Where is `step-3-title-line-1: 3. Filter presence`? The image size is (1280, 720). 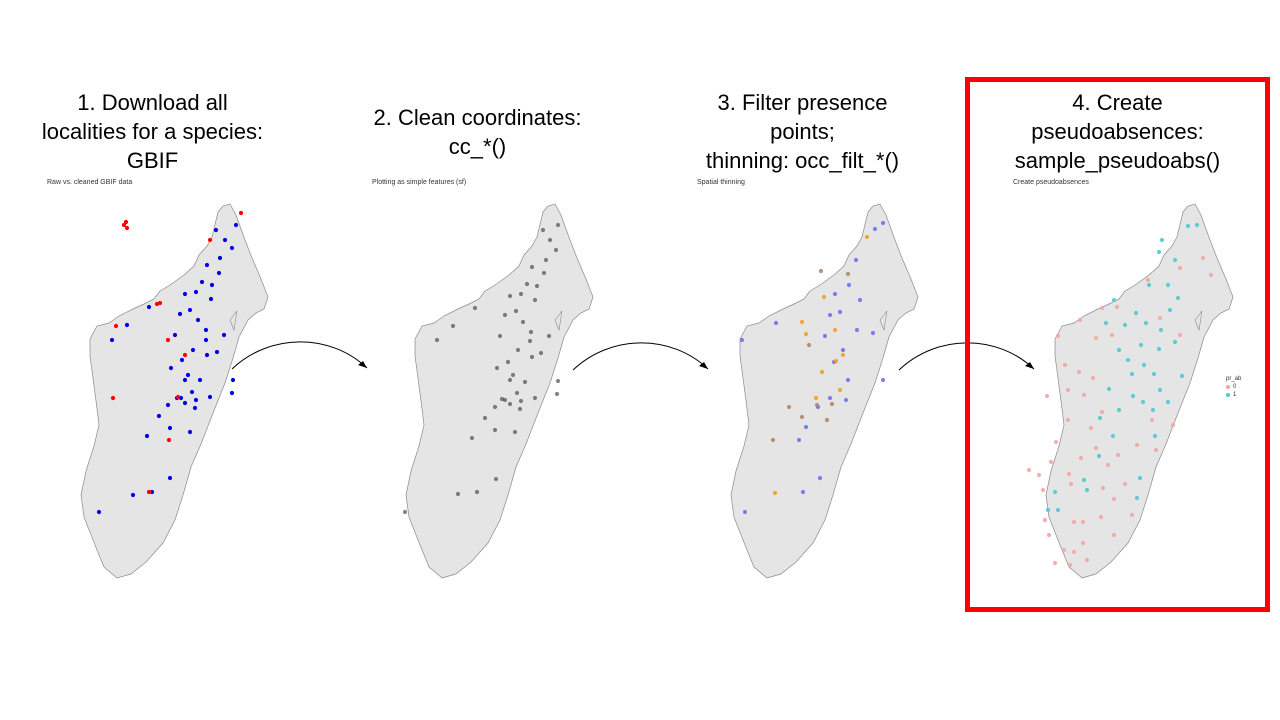 step-3-title-line-1: 3. Filter presence is located at coordinates (802, 102).